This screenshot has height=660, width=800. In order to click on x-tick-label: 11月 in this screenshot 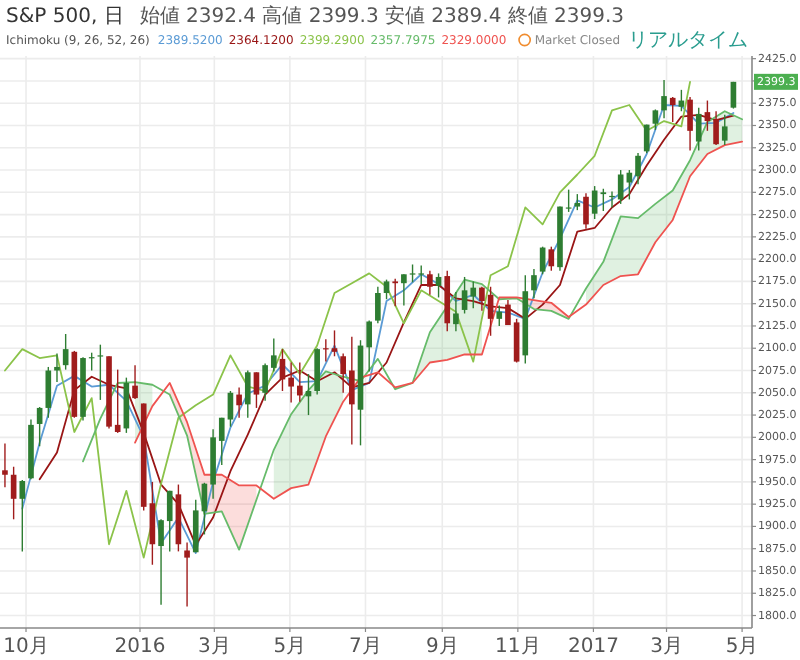, I will do `click(518, 647)`.